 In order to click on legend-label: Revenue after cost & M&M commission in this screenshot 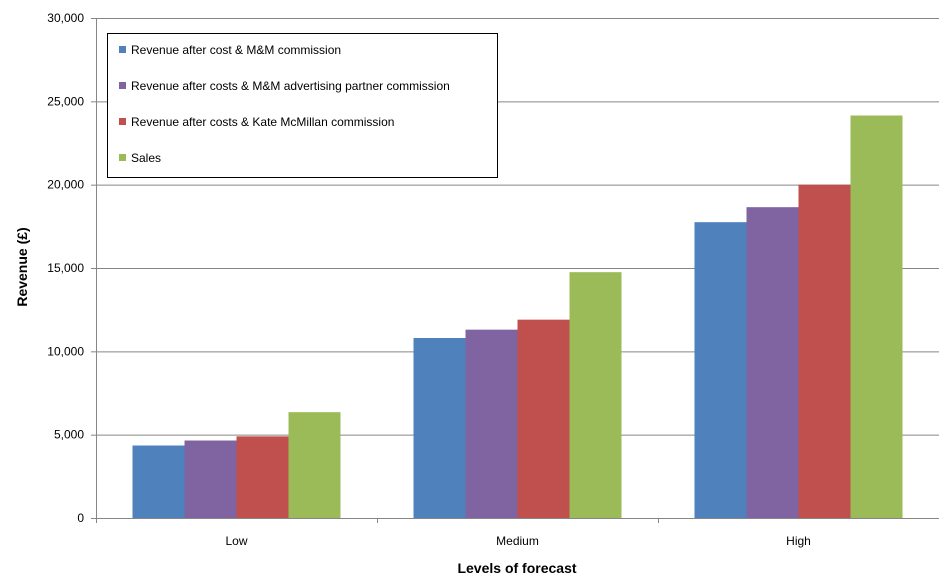, I will do `click(236, 50)`.